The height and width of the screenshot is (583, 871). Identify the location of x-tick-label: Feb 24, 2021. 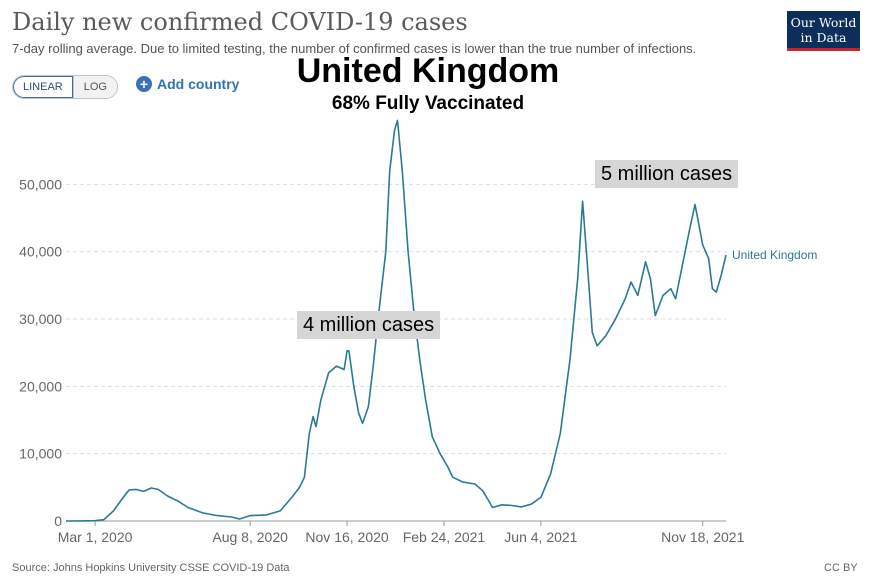
(444, 537).